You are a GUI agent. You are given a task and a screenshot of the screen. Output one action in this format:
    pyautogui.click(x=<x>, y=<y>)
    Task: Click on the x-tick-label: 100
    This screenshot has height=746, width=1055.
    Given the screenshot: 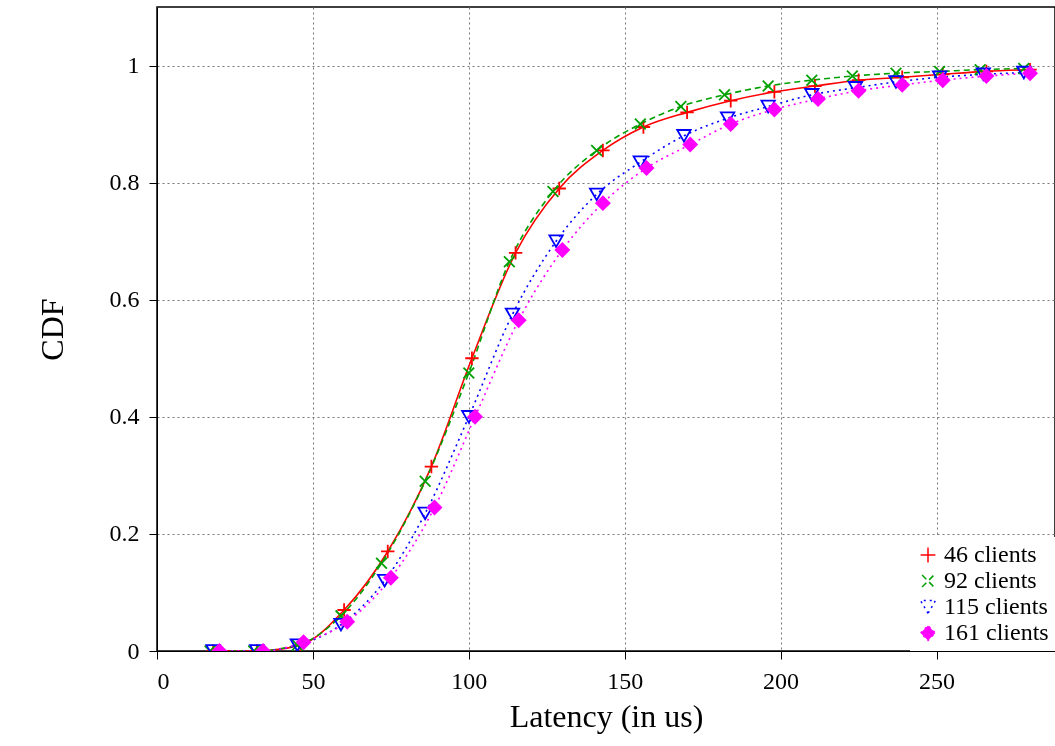 What is the action you would take?
    pyautogui.click(x=469, y=680)
    